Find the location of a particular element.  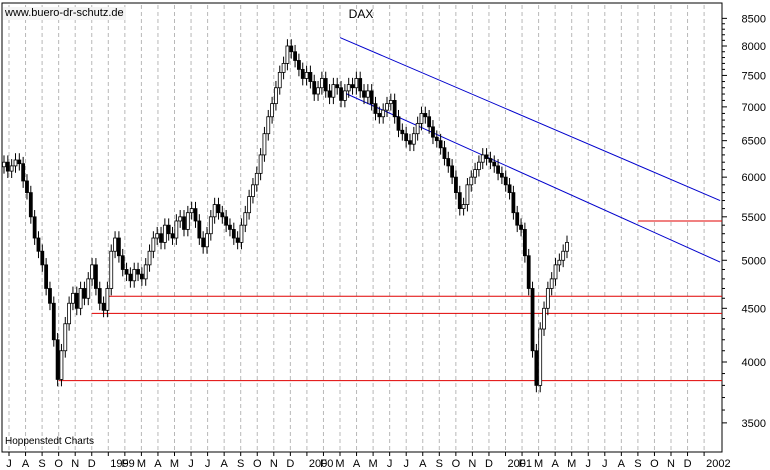

x-tick-label: 2002 is located at coordinates (718, 464).